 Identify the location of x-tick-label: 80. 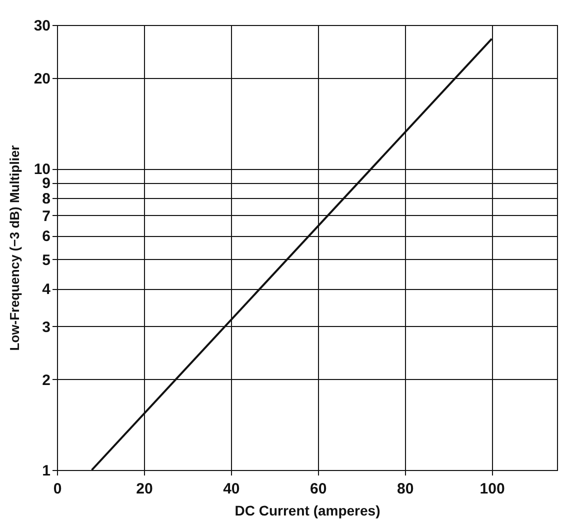
(405, 489).